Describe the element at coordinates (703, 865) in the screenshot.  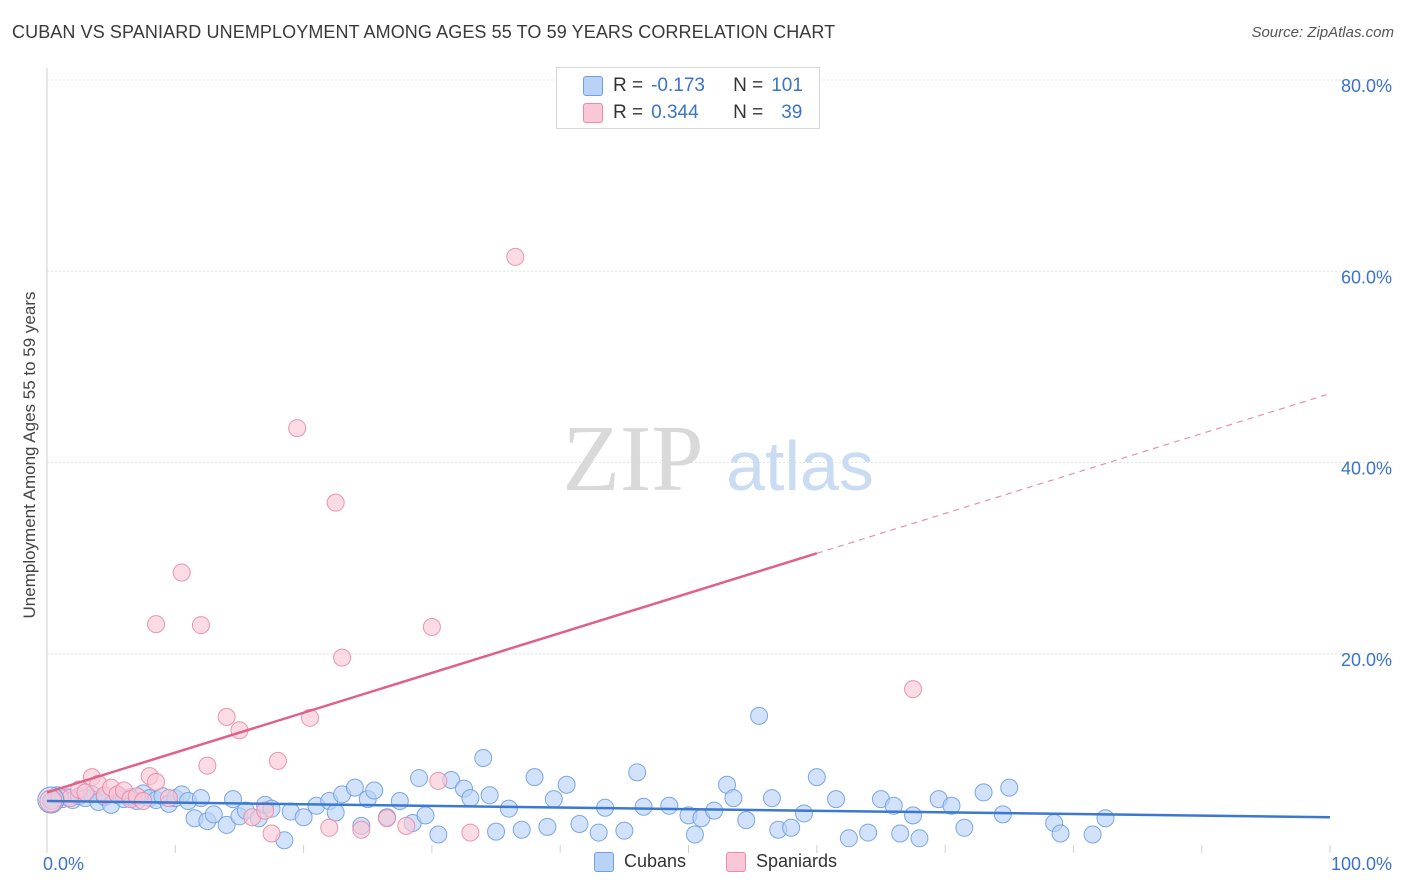
I see `series-legend: Cubans Spaniards` at that location.